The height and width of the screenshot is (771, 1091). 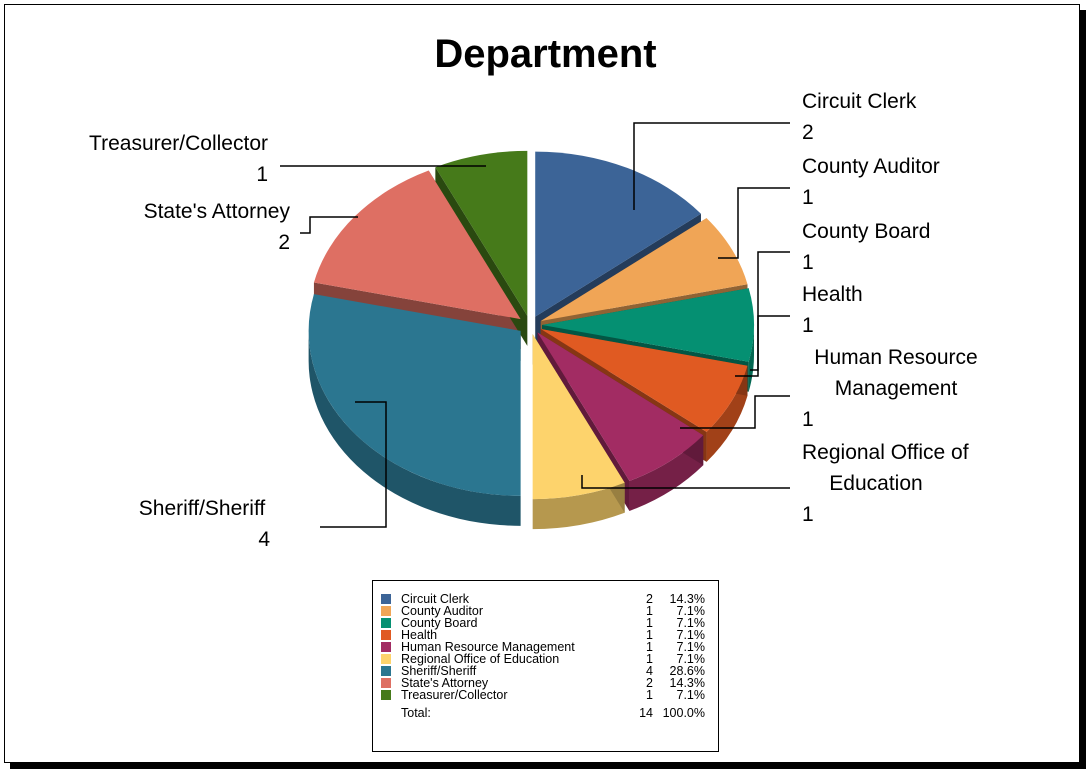 I want to click on pie-slice-sheriff-sheriff, so click(x=414, y=395).